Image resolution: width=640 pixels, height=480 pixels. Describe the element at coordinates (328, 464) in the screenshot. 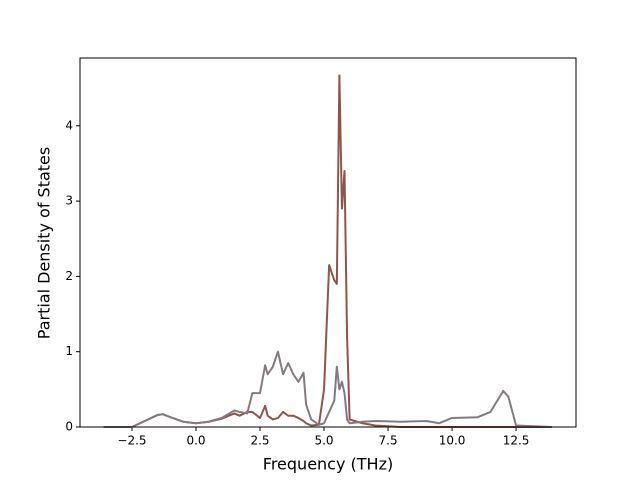

I see `x-axis-label: Frequency (THz)` at that location.